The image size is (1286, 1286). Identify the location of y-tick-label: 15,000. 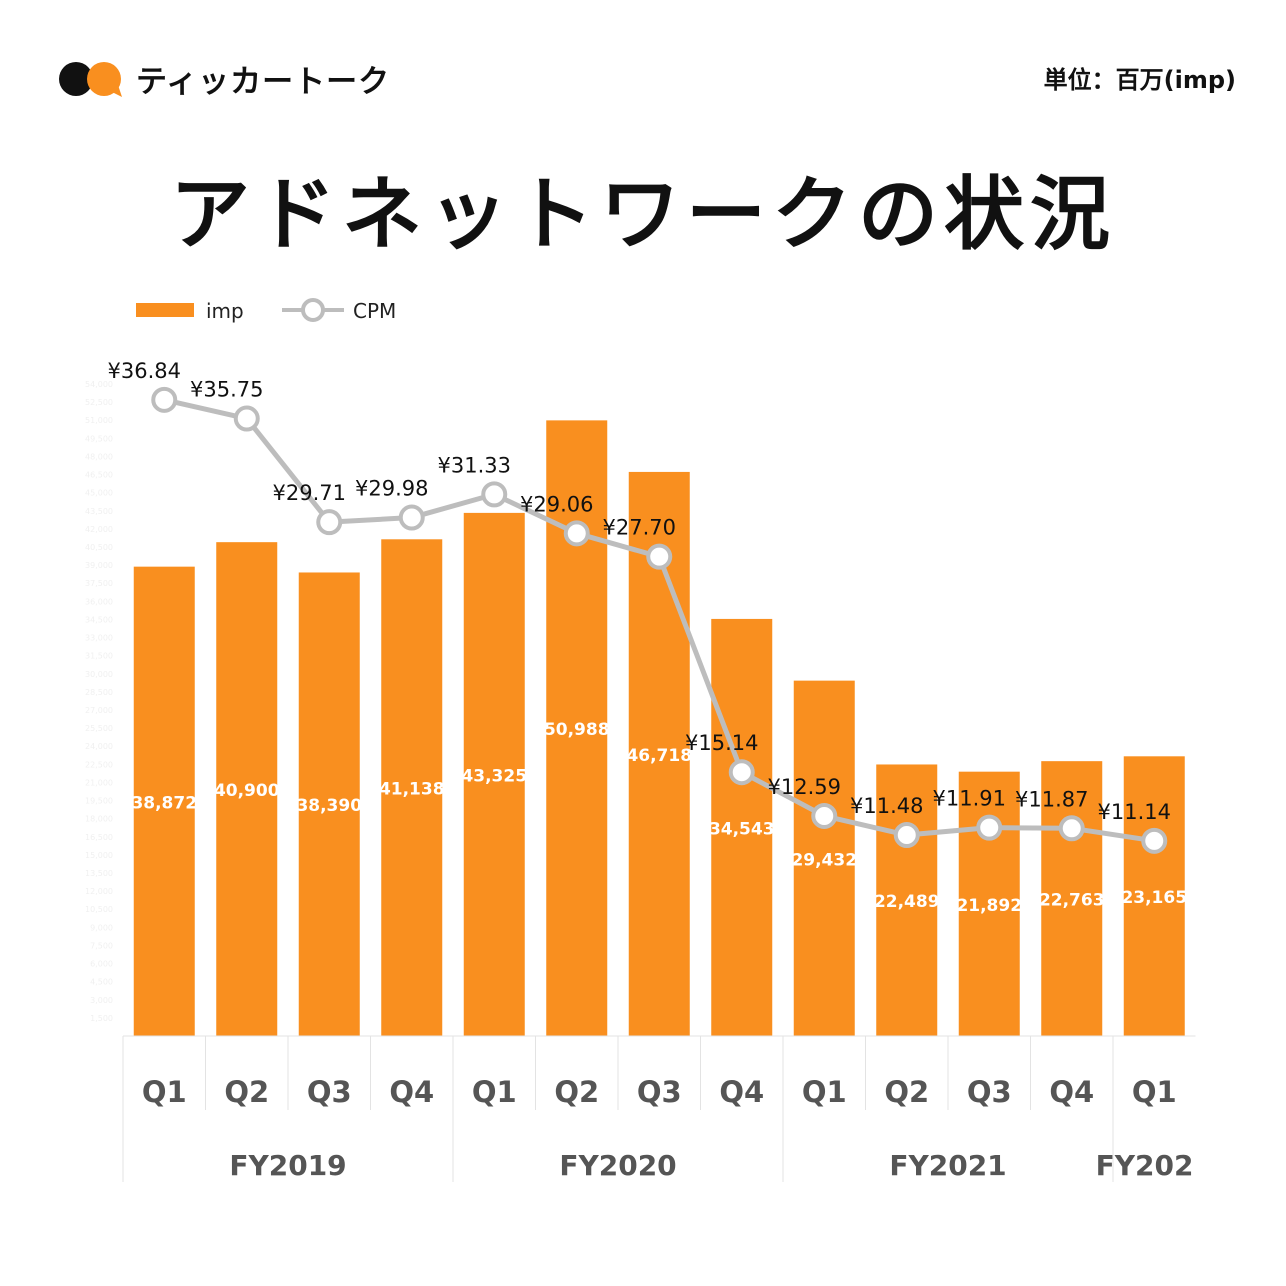
(99, 855).